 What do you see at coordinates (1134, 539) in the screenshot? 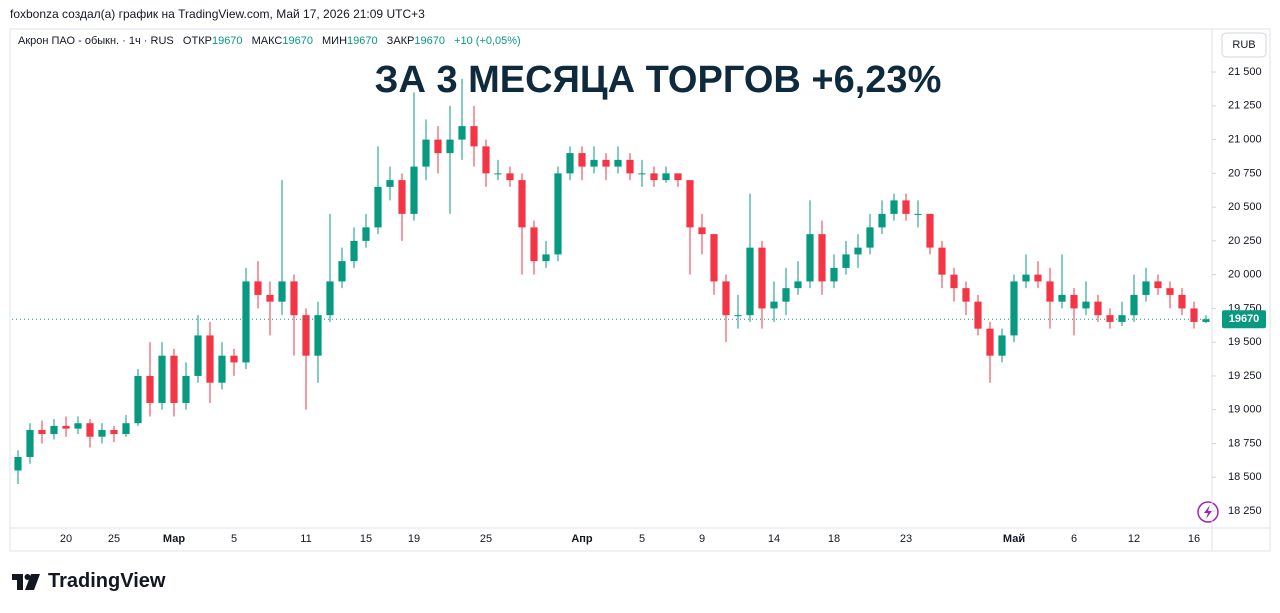
I see `x-tick-label: 12` at bounding box center [1134, 539].